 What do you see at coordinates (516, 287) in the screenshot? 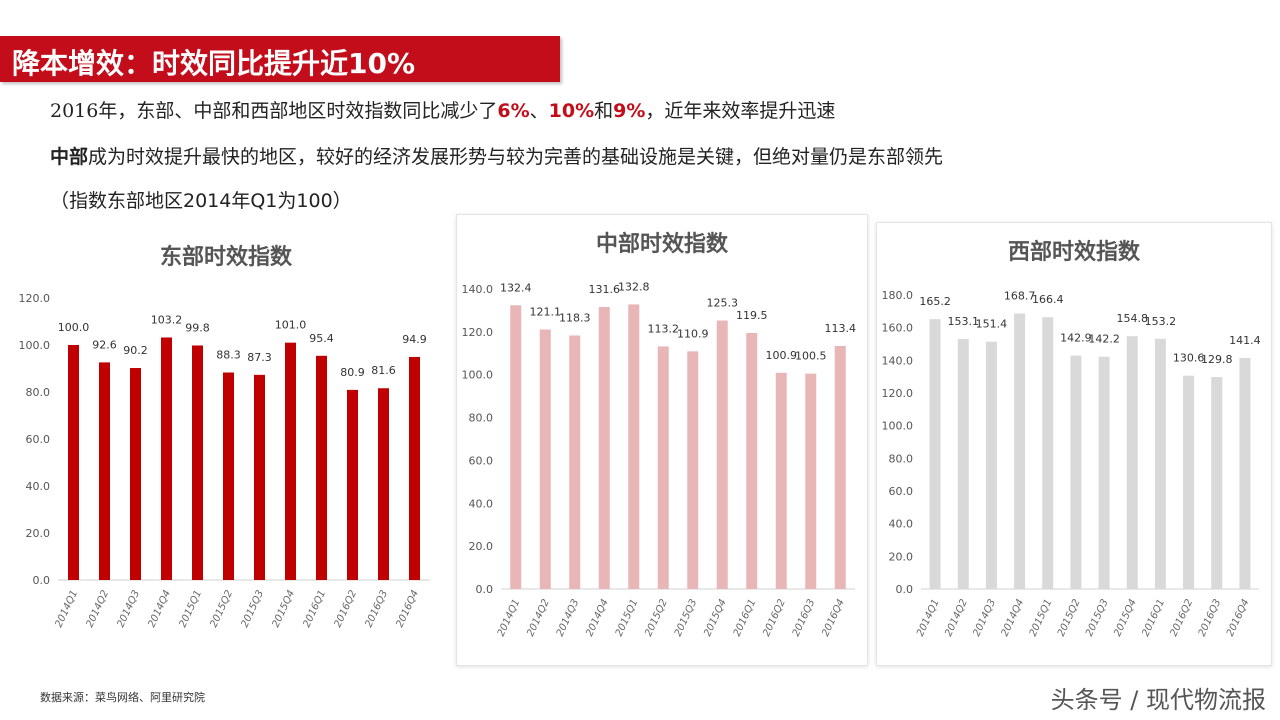
I see `data-label: 132.4` at bounding box center [516, 287].